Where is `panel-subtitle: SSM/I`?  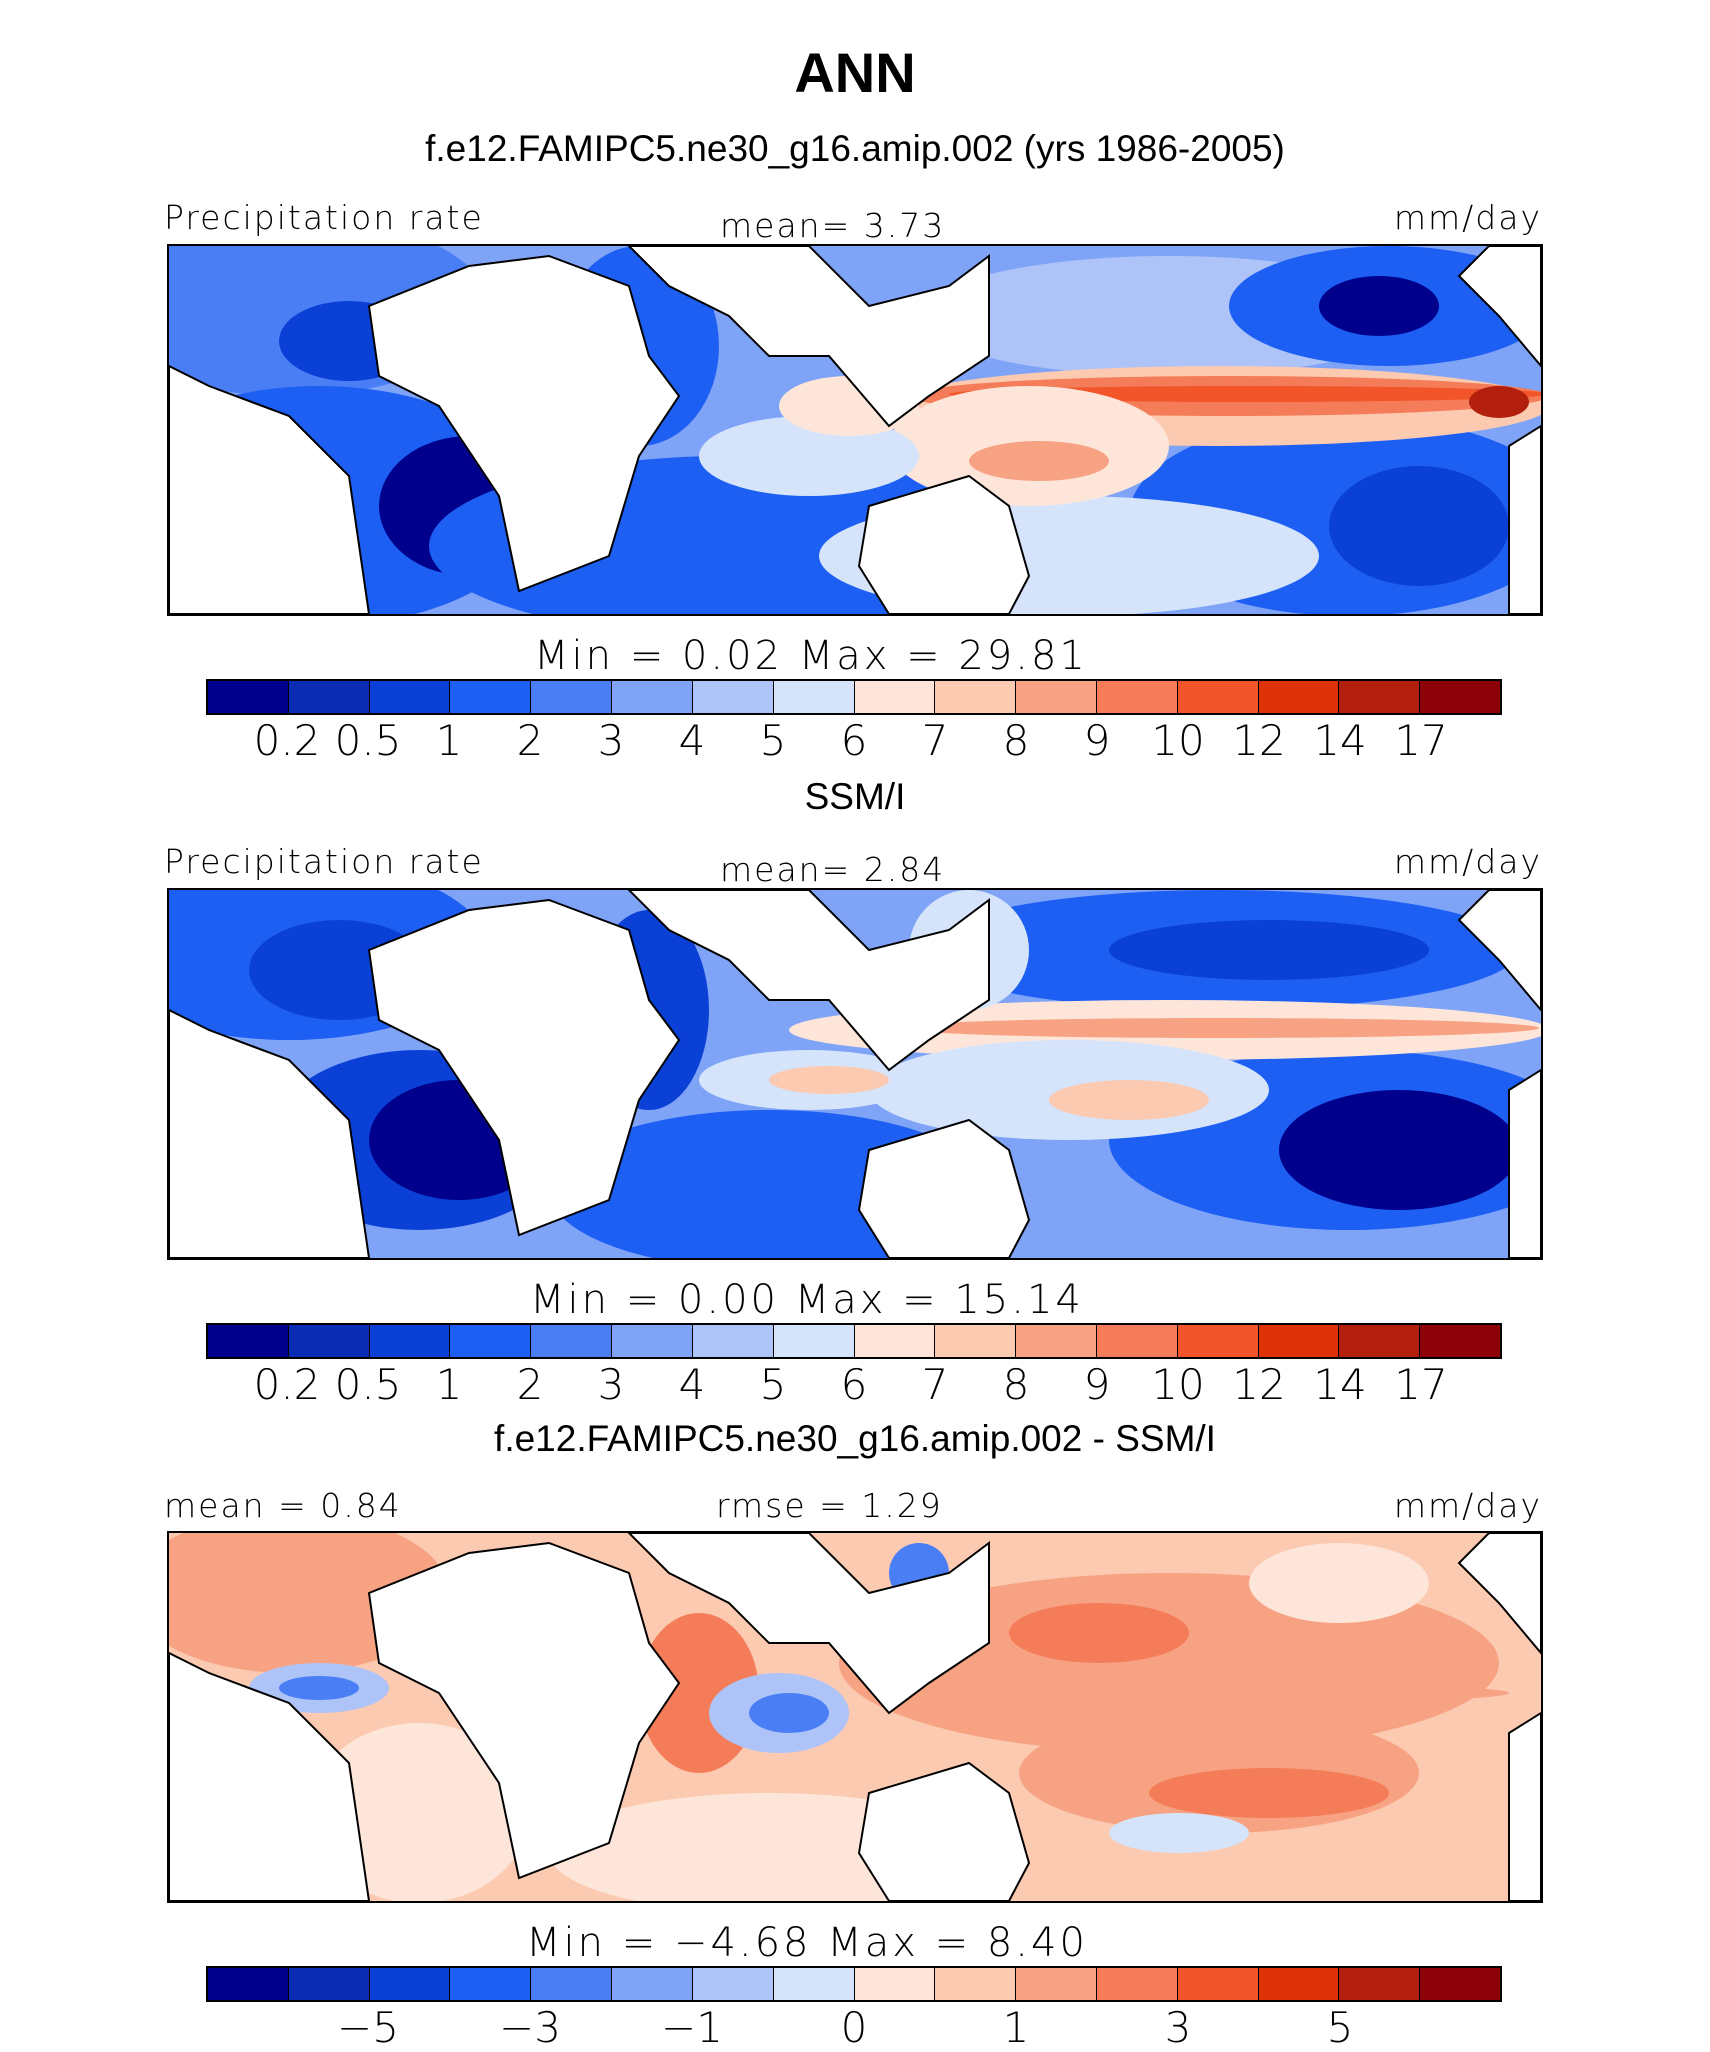
panel-subtitle: SSM/I is located at coordinates (855, 796).